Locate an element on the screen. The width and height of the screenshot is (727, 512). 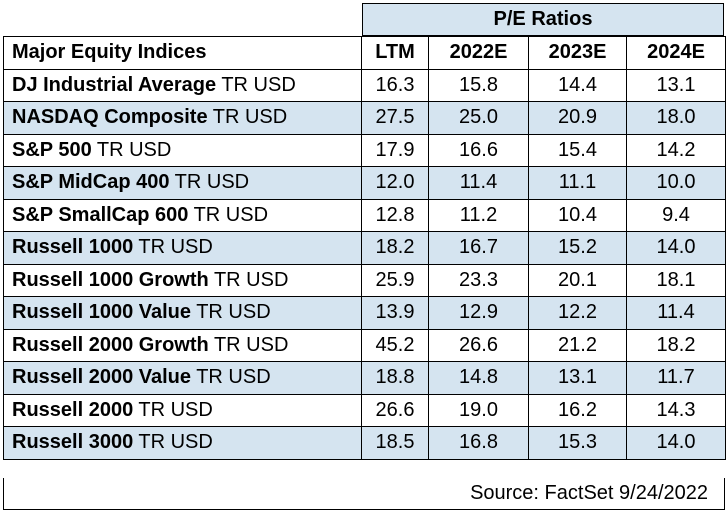
table-row: S&P SmallCap 600 TR USD 12.8 11.2 10.4 9.4 is located at coordinates (364, 215).